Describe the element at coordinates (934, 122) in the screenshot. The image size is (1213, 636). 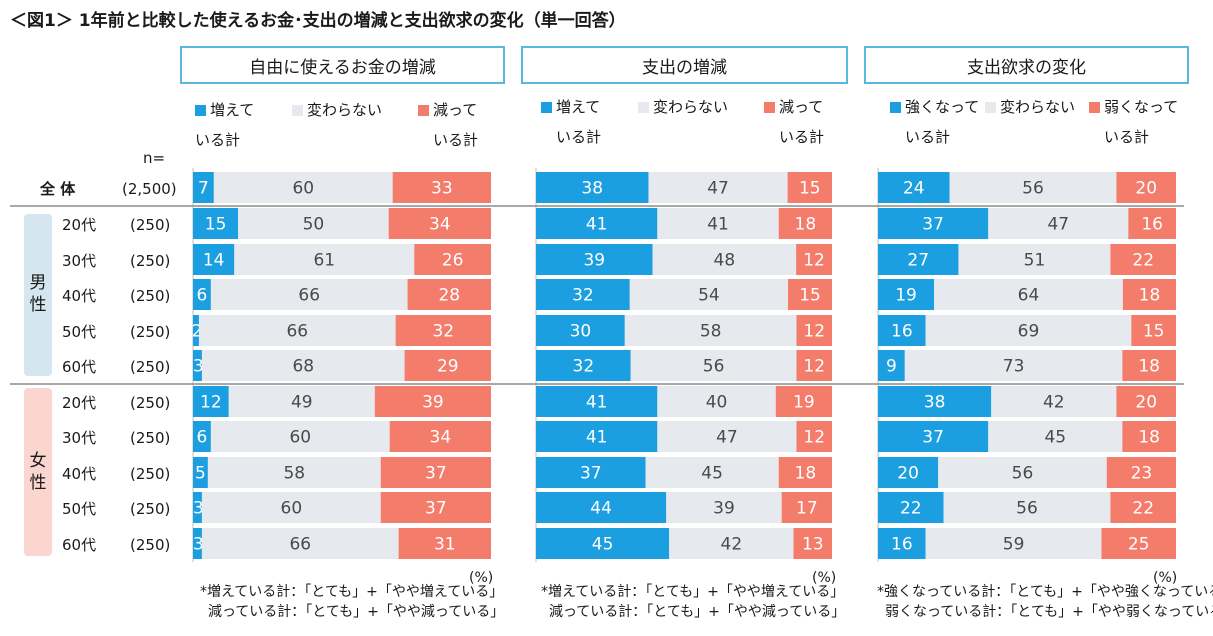
I see `legend-up: 強くなって いる計` at that location.